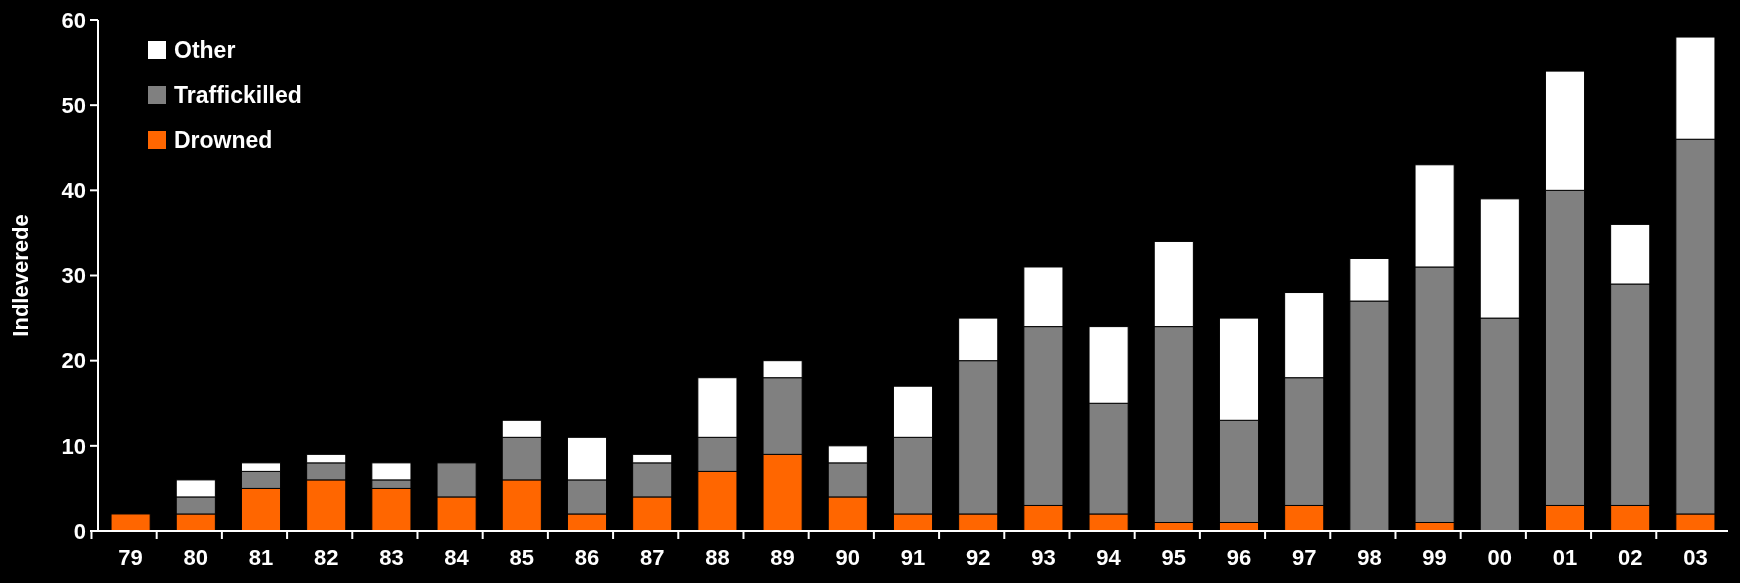 The image size is (1740, 583). What do you see at coordinates (130, 557) in the screenshot?
I see `x-tick-label: 79` at bounding box center [130, 557].